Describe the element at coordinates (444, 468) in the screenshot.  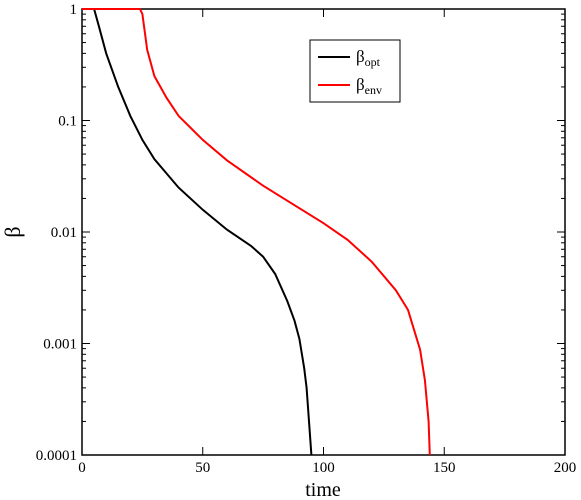
I see `x-tick-label: 150` at that location.